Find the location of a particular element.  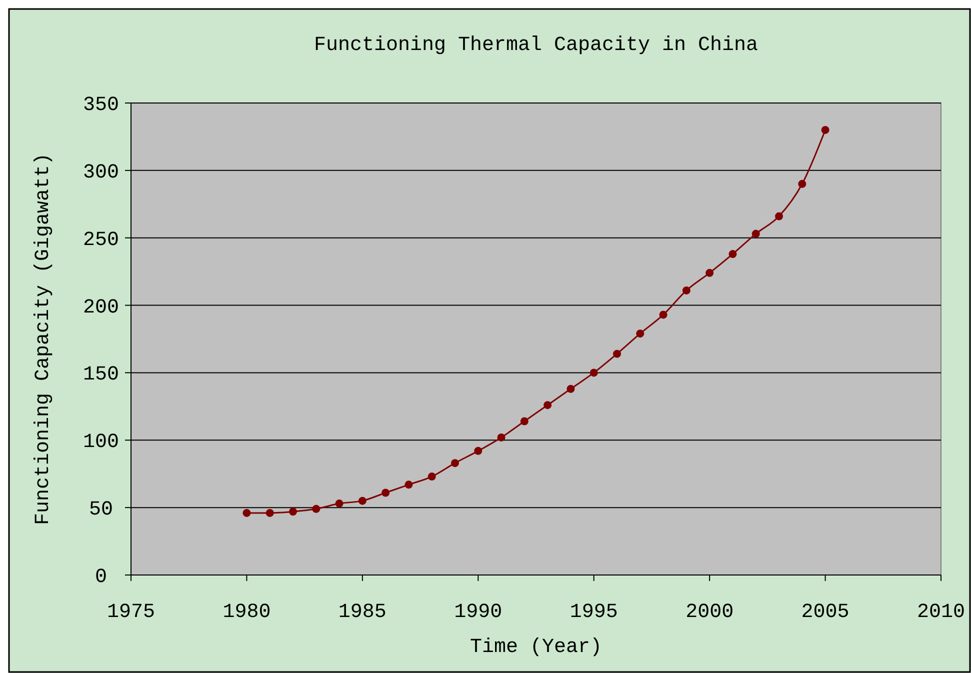

x-tick-label: 2000 is located at coordinates (710, 612).